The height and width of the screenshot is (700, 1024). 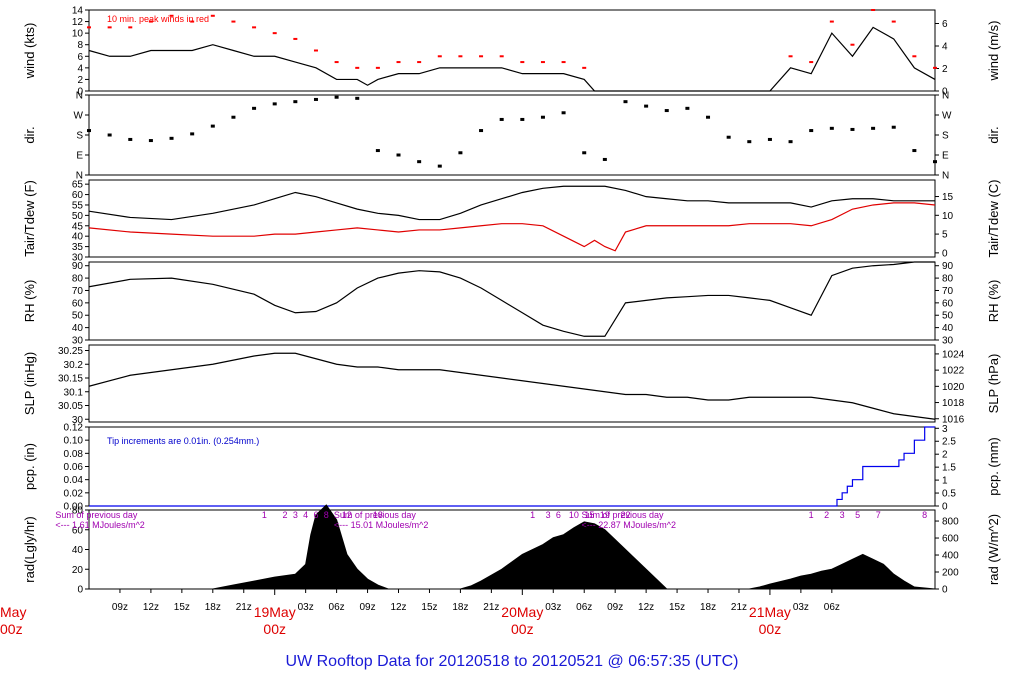 What do you see at coordinates (151, 607) in the screenshot?
I see `time-tick-label: 12z` at bounding box center [151, 607].